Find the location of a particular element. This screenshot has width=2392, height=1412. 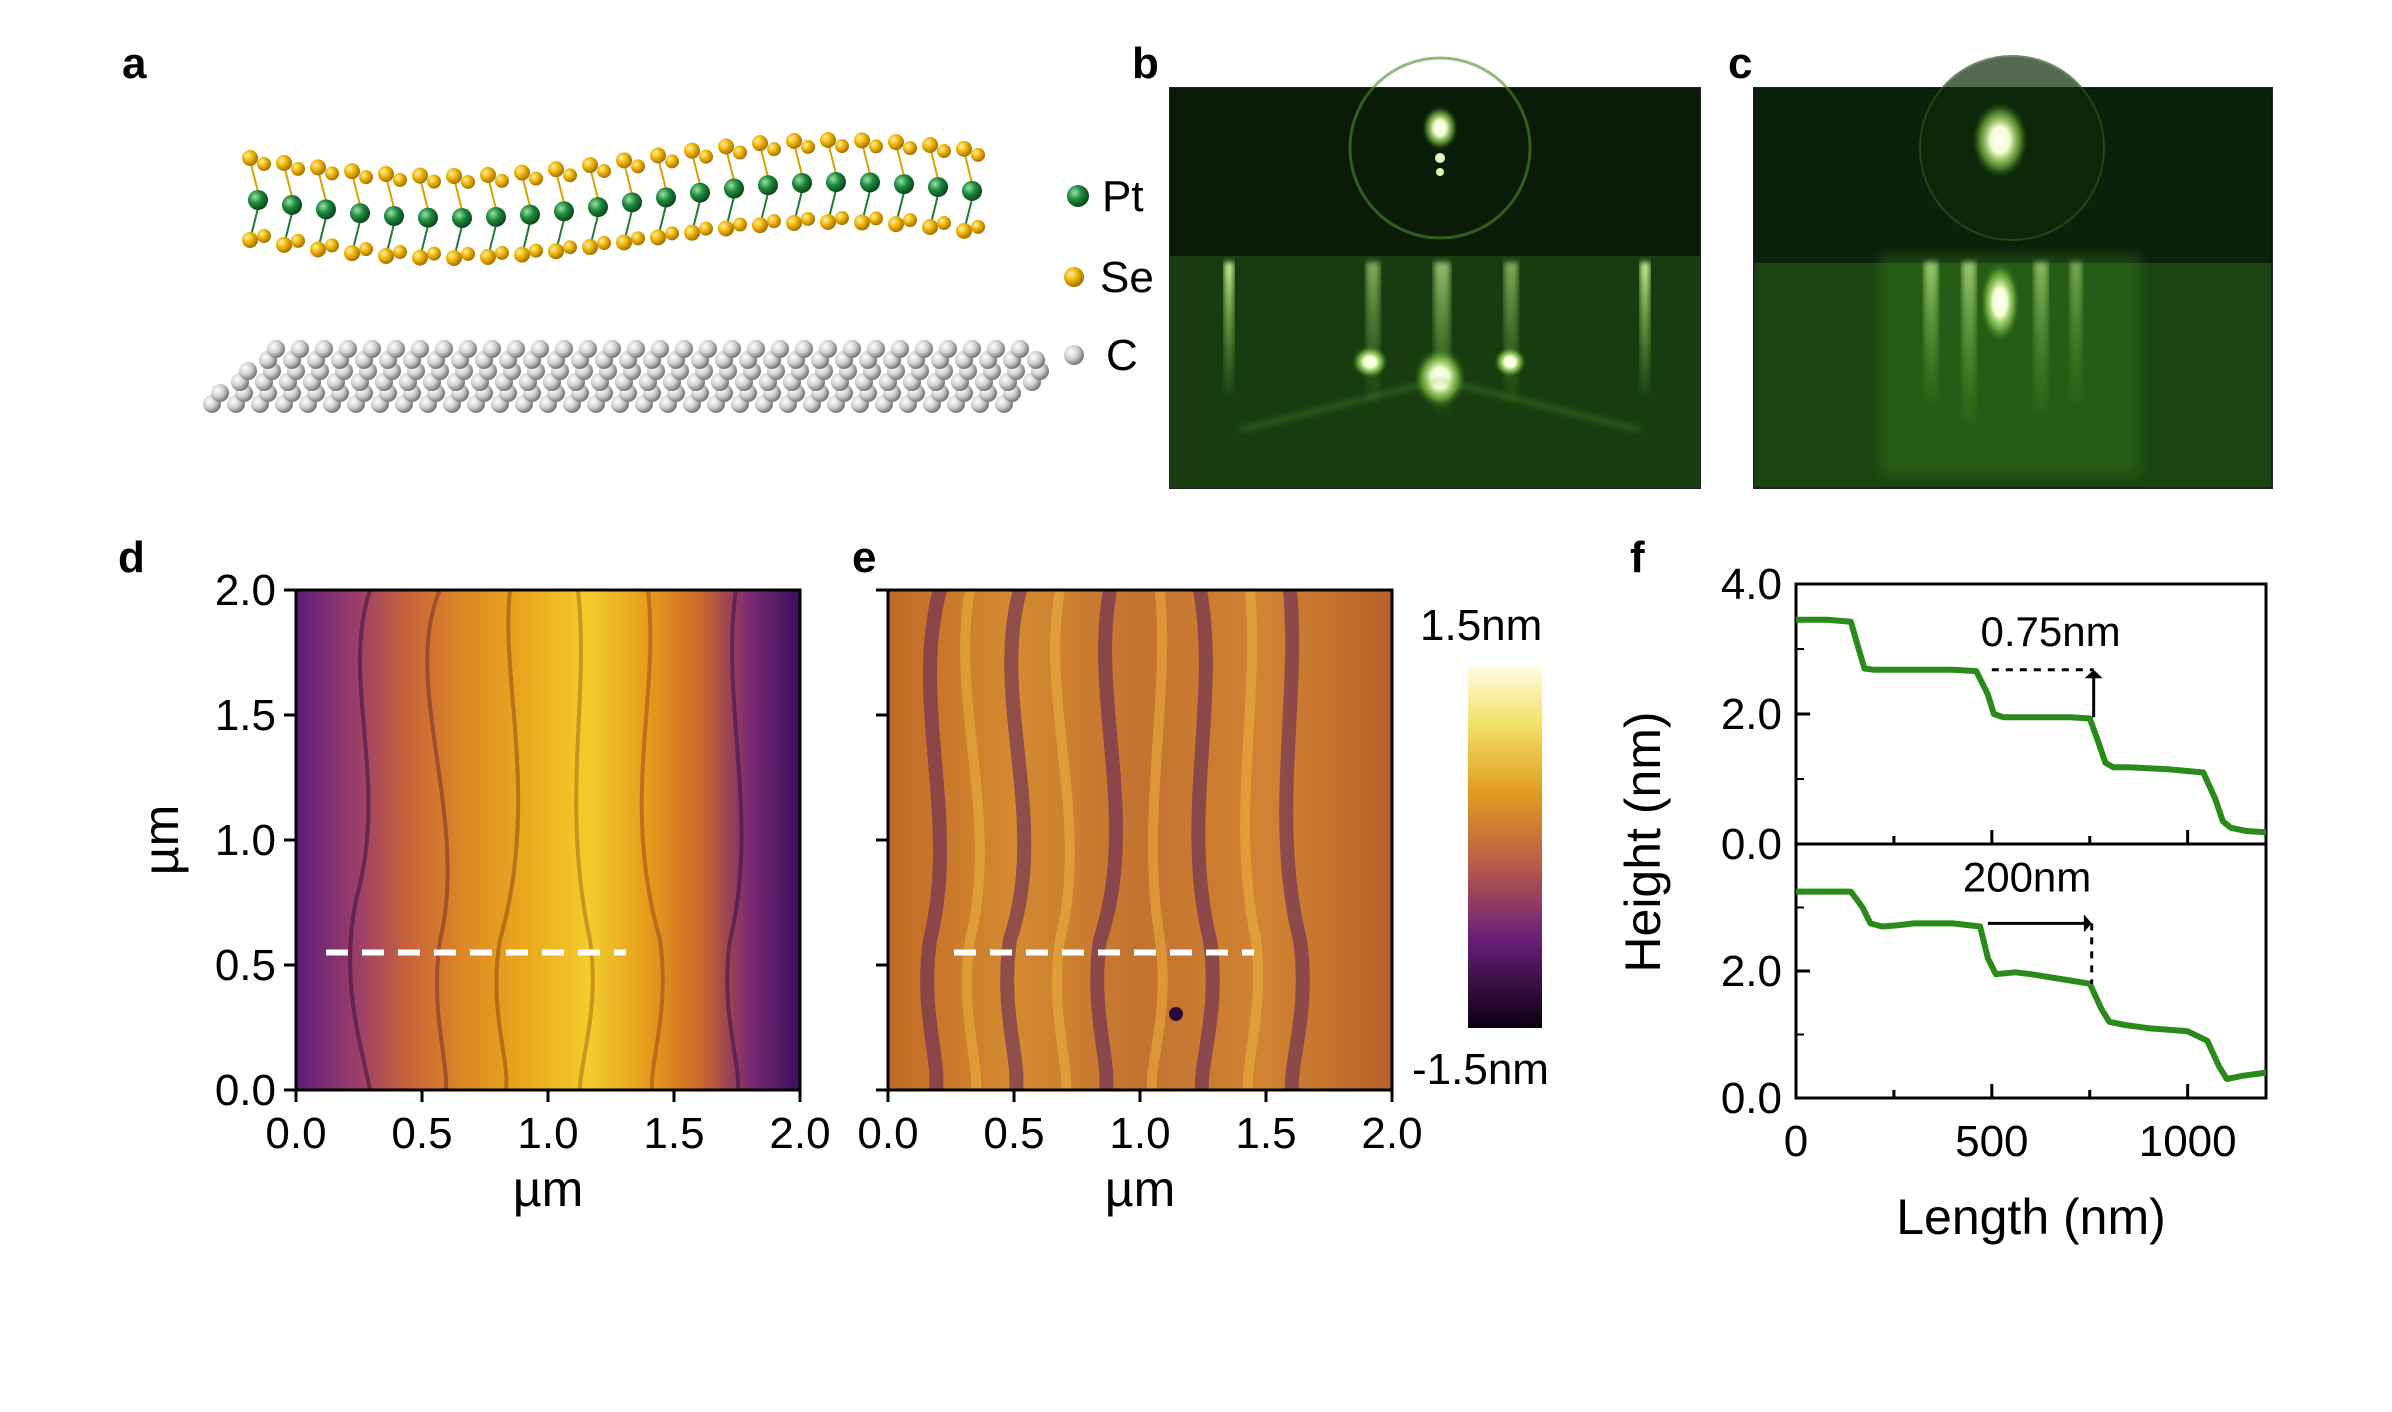

step-height-annotation: 0.75nm is located at coordinates (2051, 631).